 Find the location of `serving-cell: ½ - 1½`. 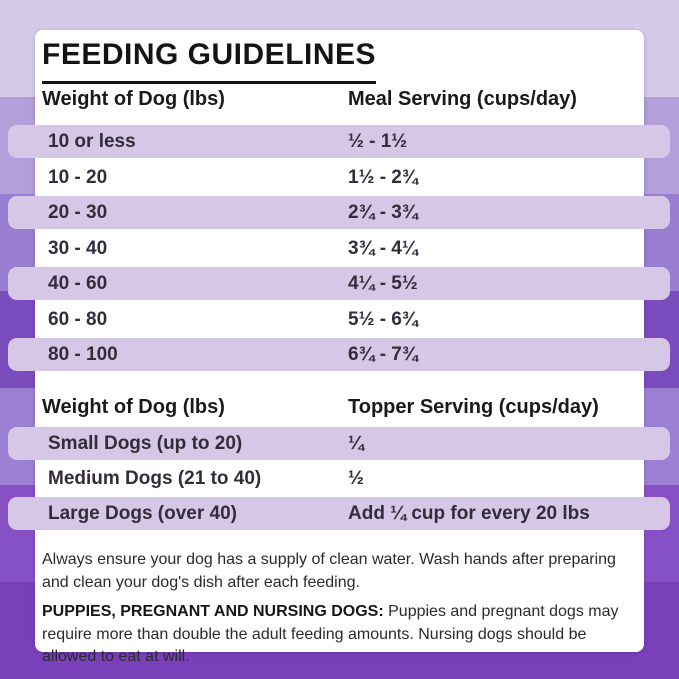

serving-cell: ½ - 1½ is located at coordinates (378, 141).